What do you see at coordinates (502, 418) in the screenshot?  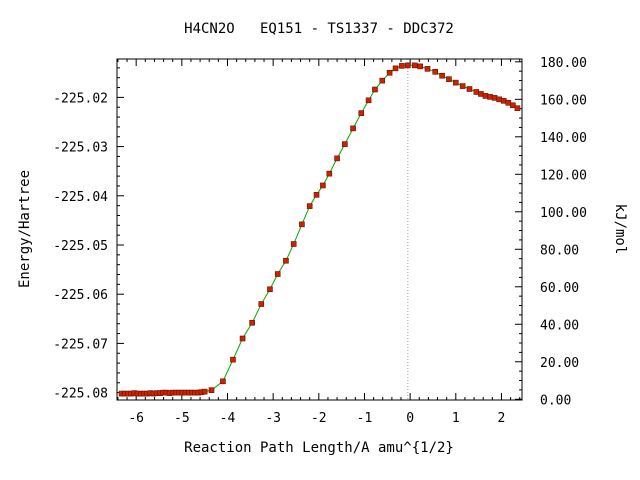 I see `x-tick-label: 2` at bounding box center [502, 418].